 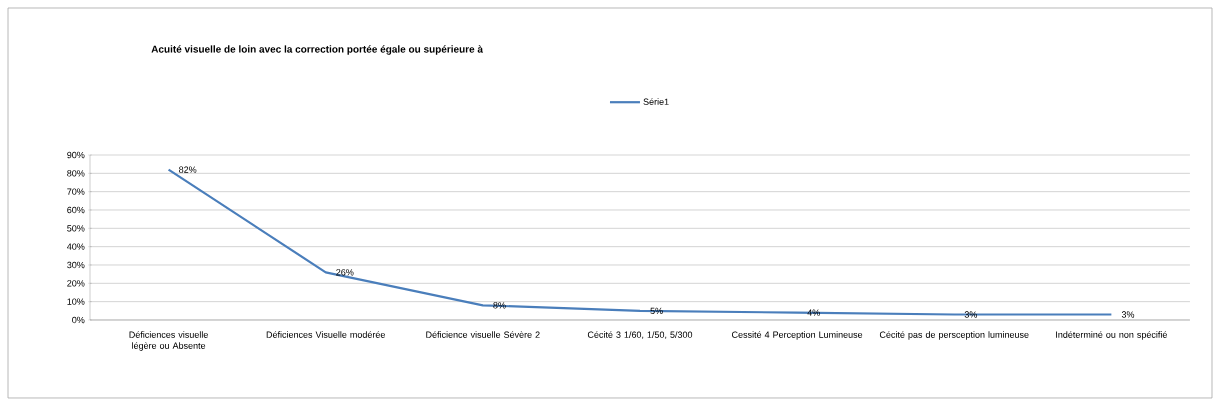 What do you see at coordinates (76, 155) in the screenshot?
I see `y-tick-label: 90%` at bounding box center [76, 155].